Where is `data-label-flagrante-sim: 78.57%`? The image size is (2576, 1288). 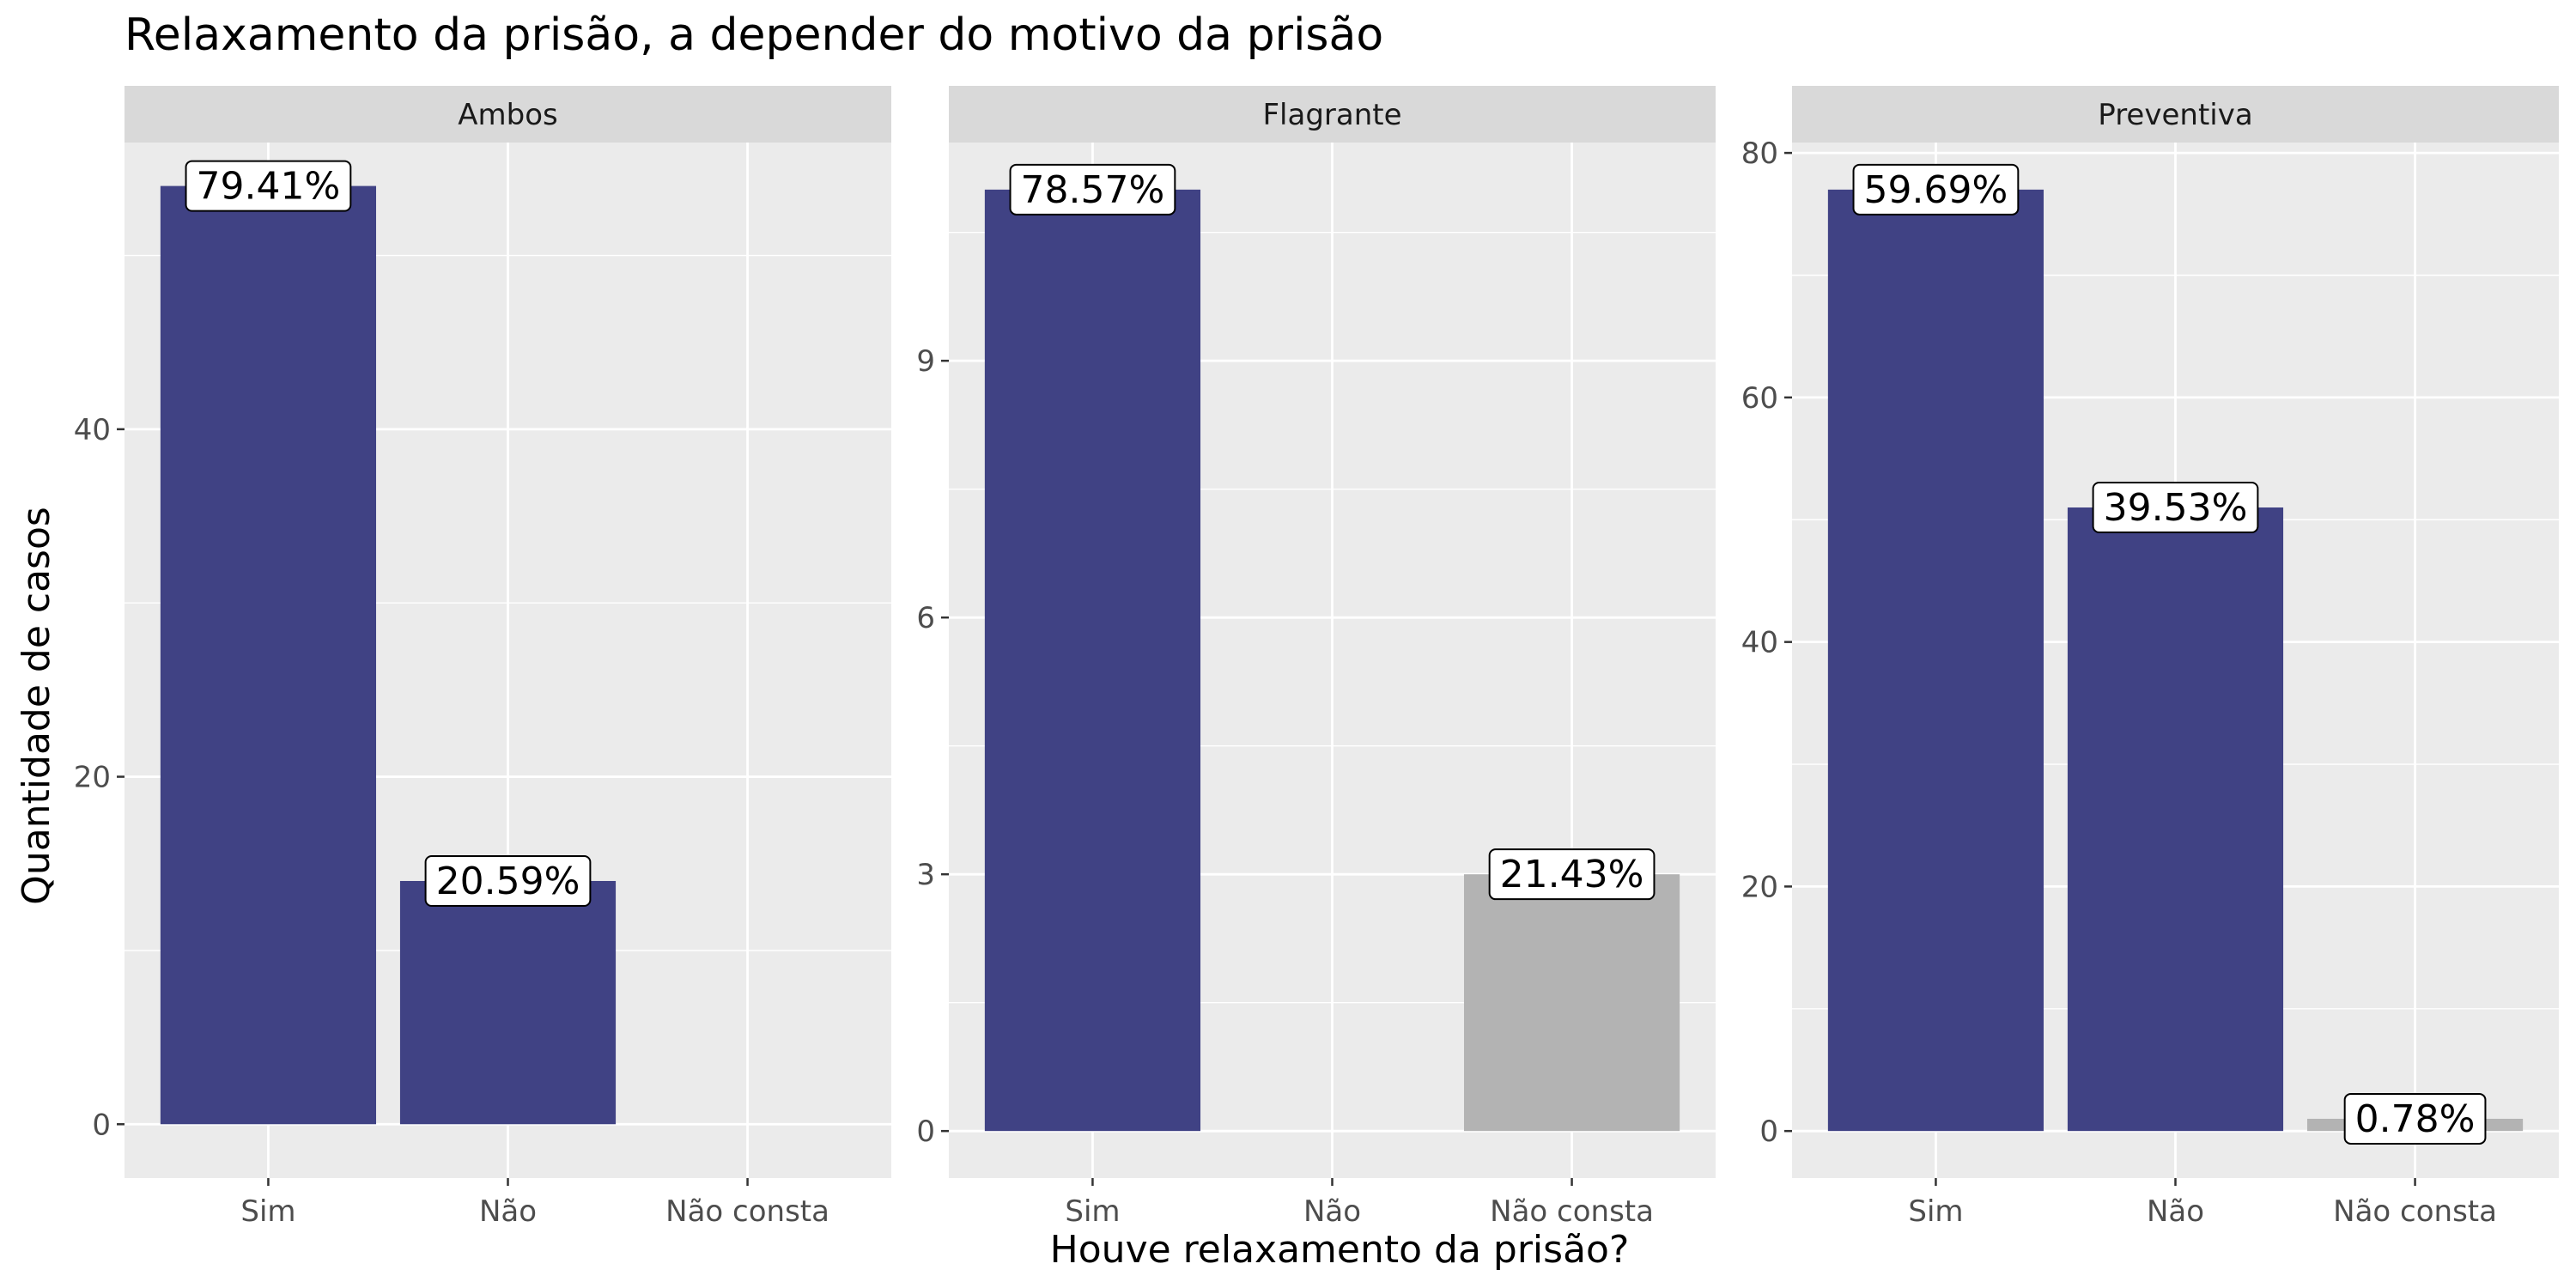
data-label-flagrante-sim: 78.57% is located at coordinates (1092, 190).